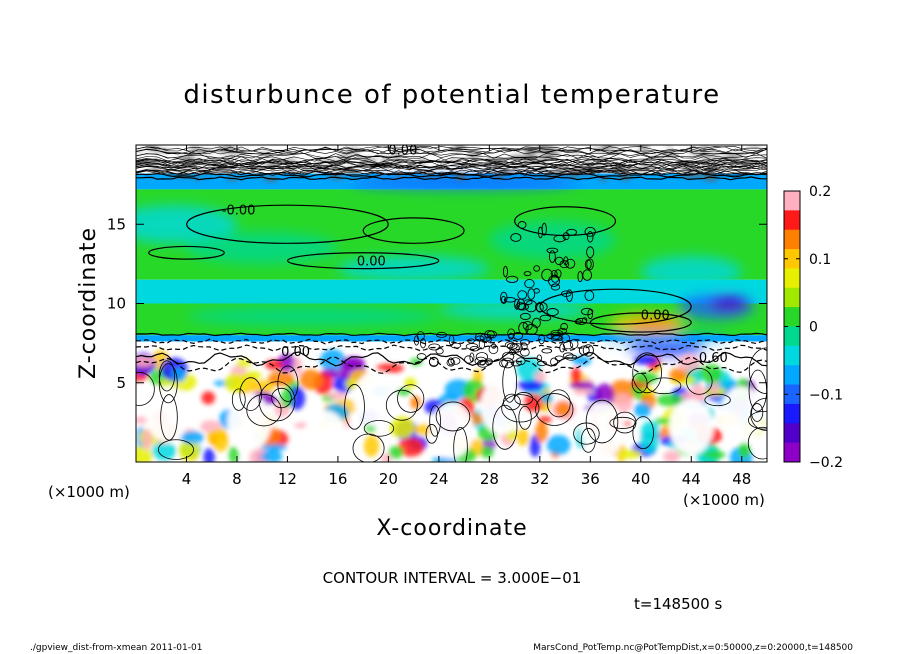 This screenshot has height=654, width=904. What do you see at coordinates (590, 479) in the screenshot?
I see `x-tick-label: 36` at bounding box center [590, 479].